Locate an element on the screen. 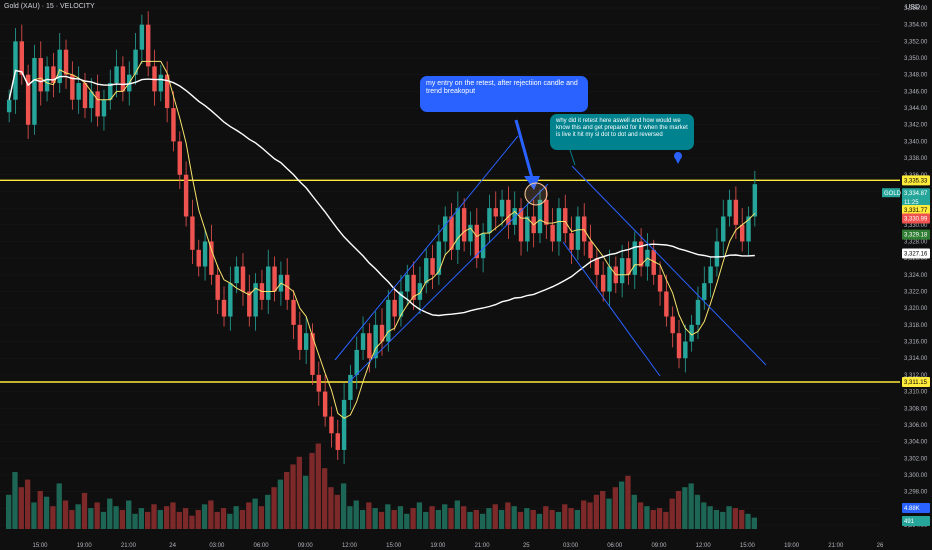 The width and height of the screenshot is (932, 550). ma-fast-badge is located at coordinates (916, 210).